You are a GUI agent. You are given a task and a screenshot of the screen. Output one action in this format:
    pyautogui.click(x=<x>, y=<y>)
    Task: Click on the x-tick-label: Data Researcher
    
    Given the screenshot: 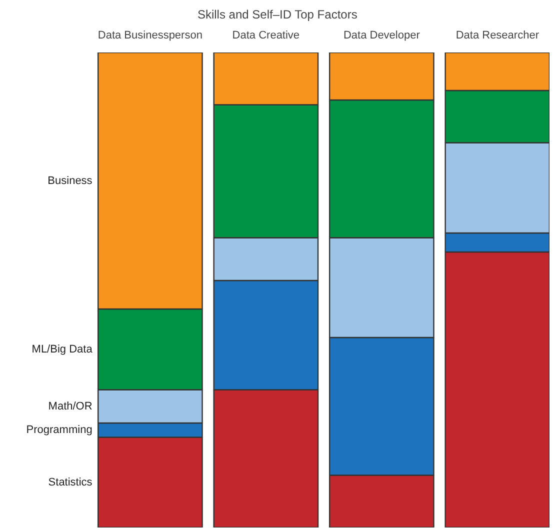 What is the action you would take?
    pyautogui.click(x=498, y=36)
    